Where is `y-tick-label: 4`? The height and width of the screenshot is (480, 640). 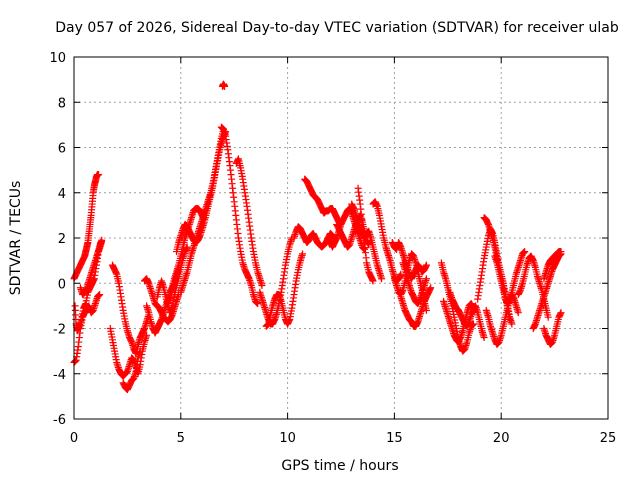
y-tick-label: 4 is located at coordinates (62, 194).